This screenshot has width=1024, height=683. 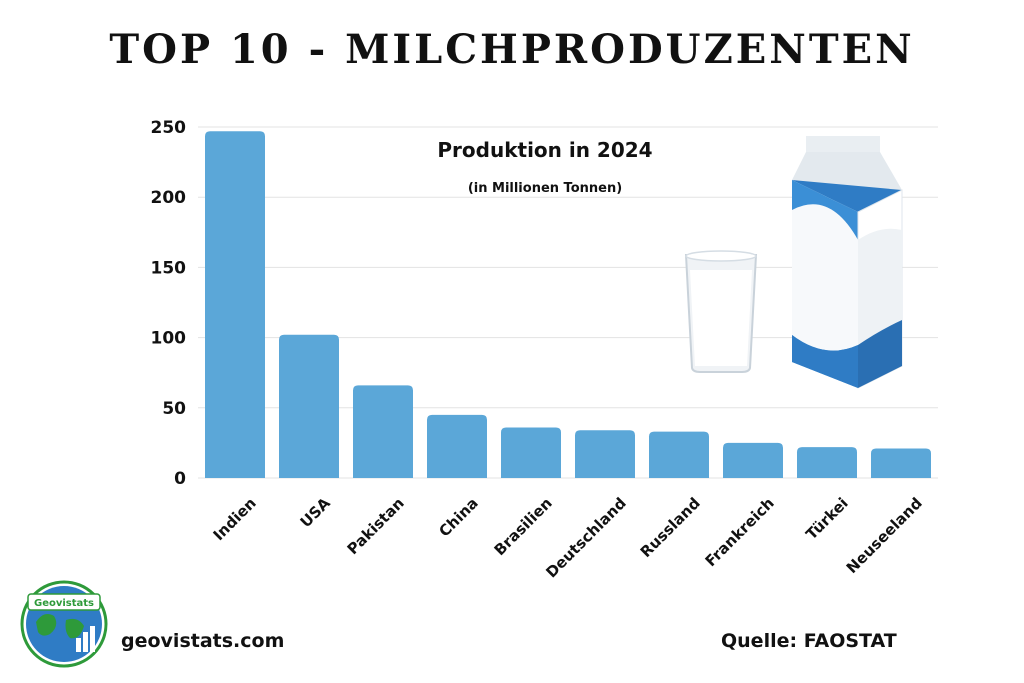 I want to click on y-tick-label: 200, so click(x=169, y=198).